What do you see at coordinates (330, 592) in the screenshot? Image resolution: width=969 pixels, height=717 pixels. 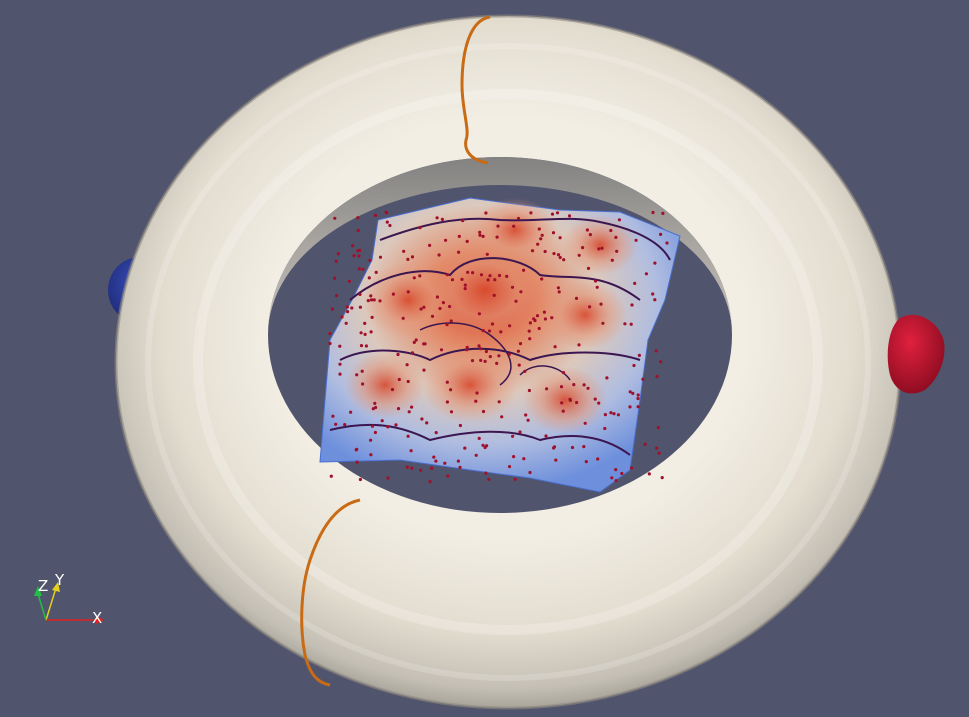 I see `bottom-contour-ring` at bounding box center [330, 592].